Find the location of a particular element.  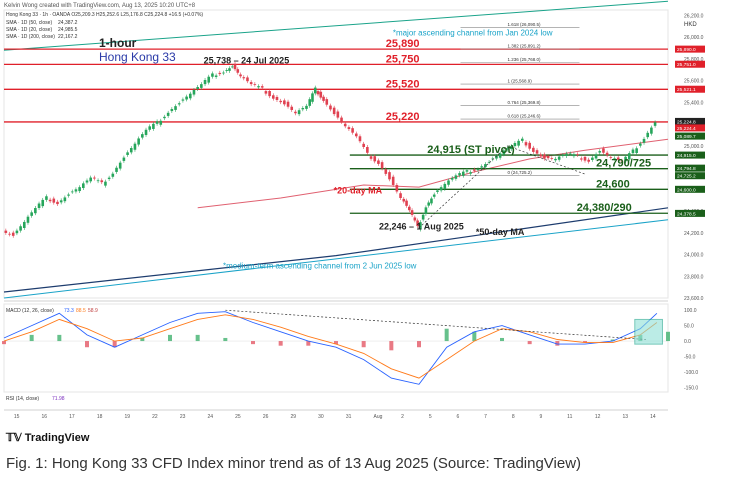

fib-label: 1.382 (25,891.2) is located at coordinates (525, 45).